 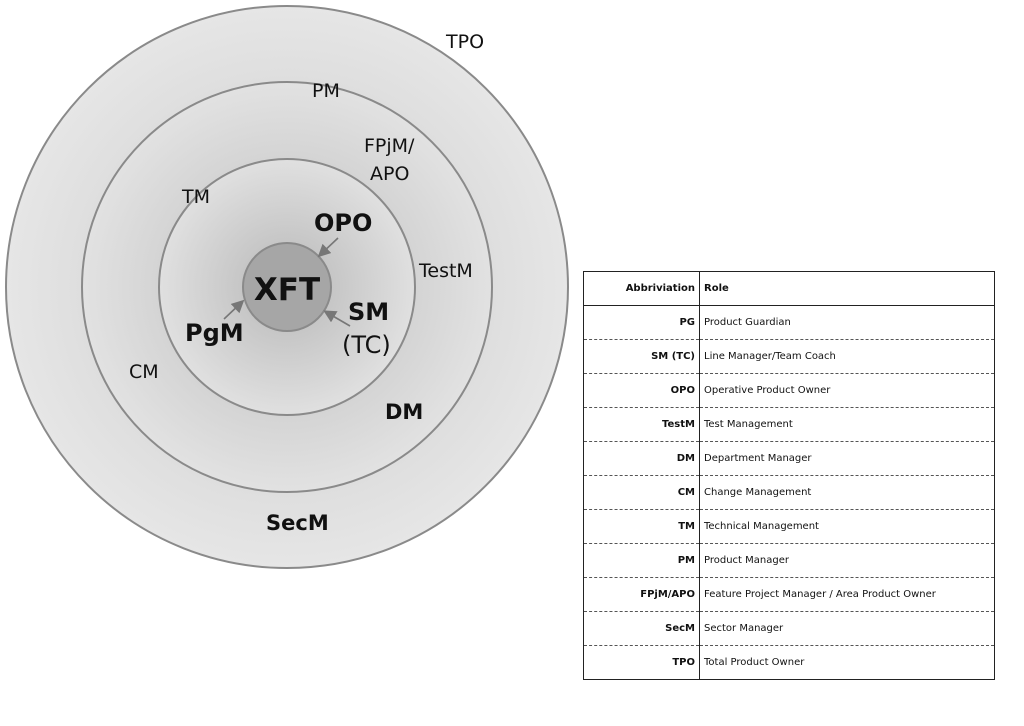 I want to click on table-row: DM Department Manager, so click(x=789, y=458).